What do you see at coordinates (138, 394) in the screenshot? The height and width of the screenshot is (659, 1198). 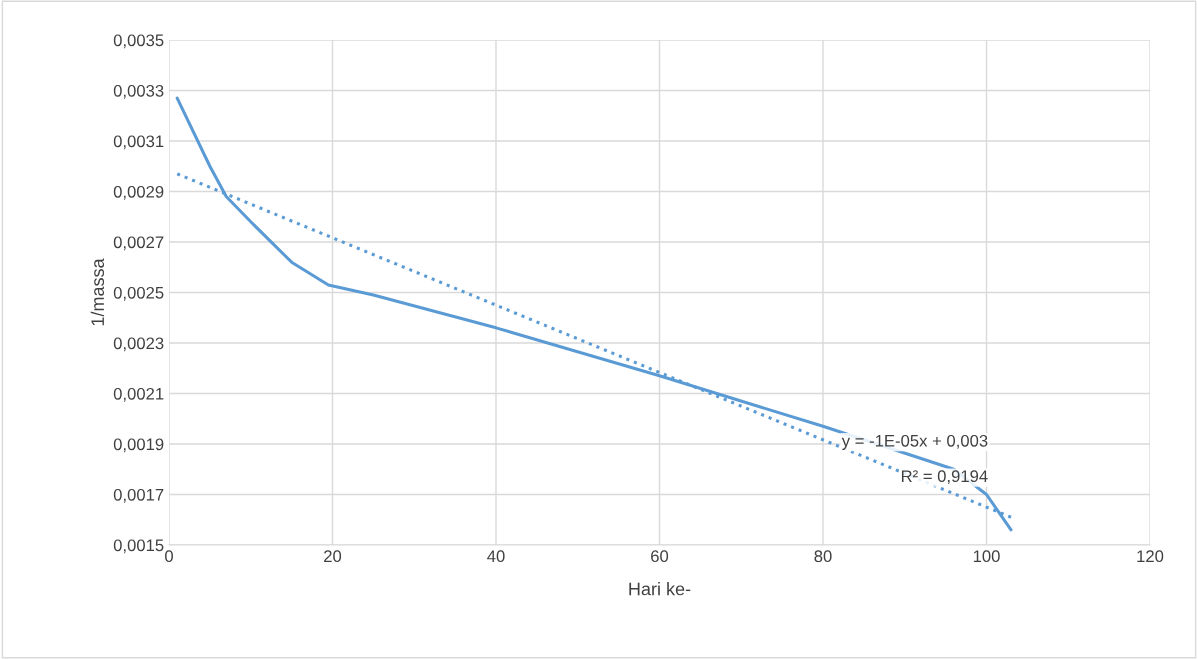 I see `y-tick-label: 0,0021` at bounding box center [138, 394].